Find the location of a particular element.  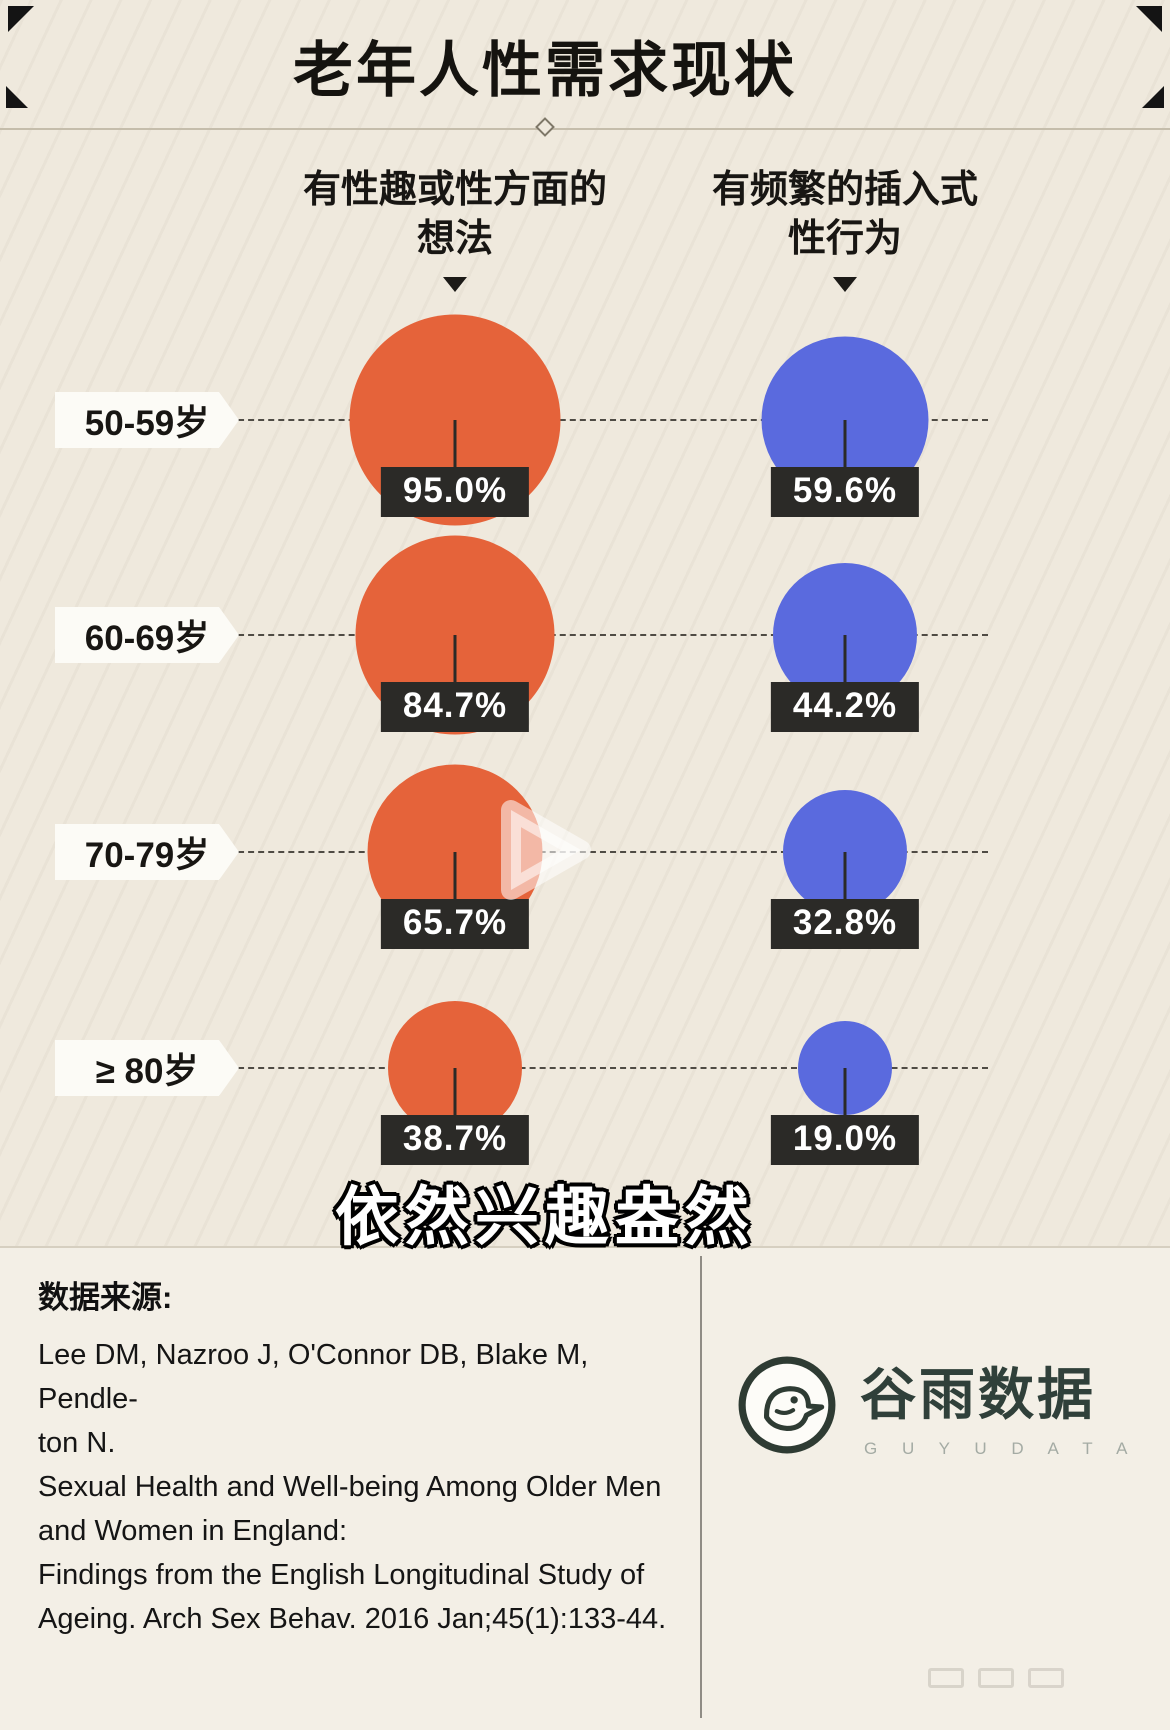

column-header-sexual-interest: 有性趣或性方面的 想法 is located at coordinates (455, 229).